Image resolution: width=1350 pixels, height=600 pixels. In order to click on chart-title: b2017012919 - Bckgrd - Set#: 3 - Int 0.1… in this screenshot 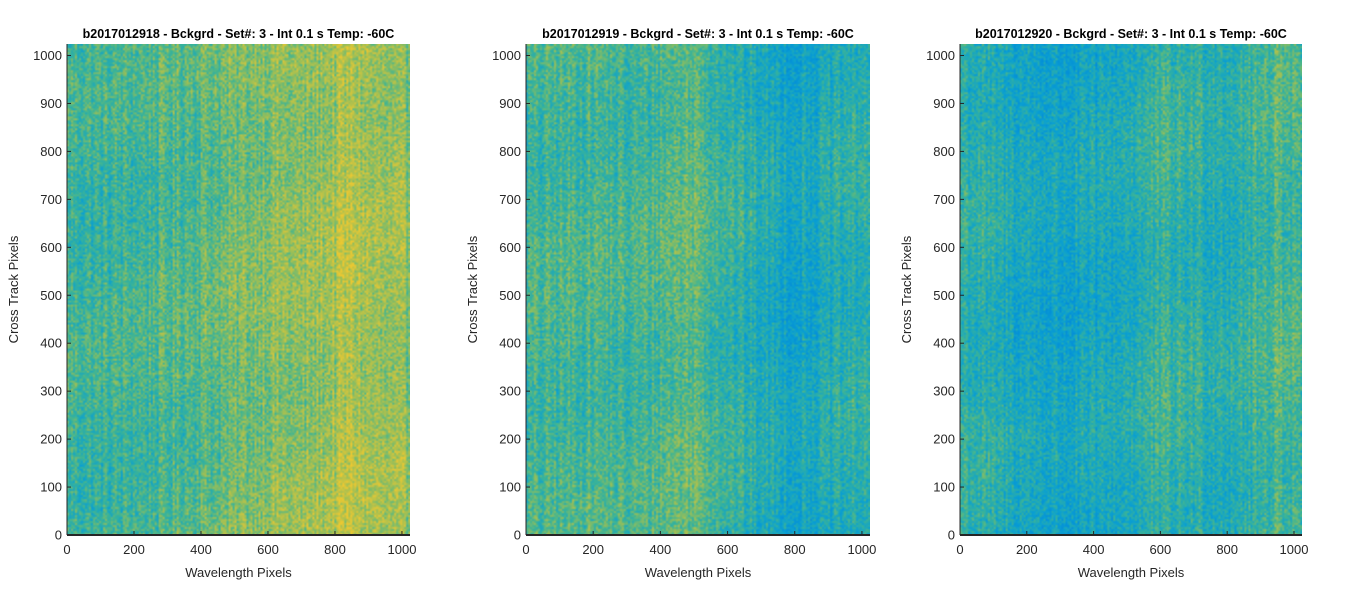, I will do `click(698, 34)`.